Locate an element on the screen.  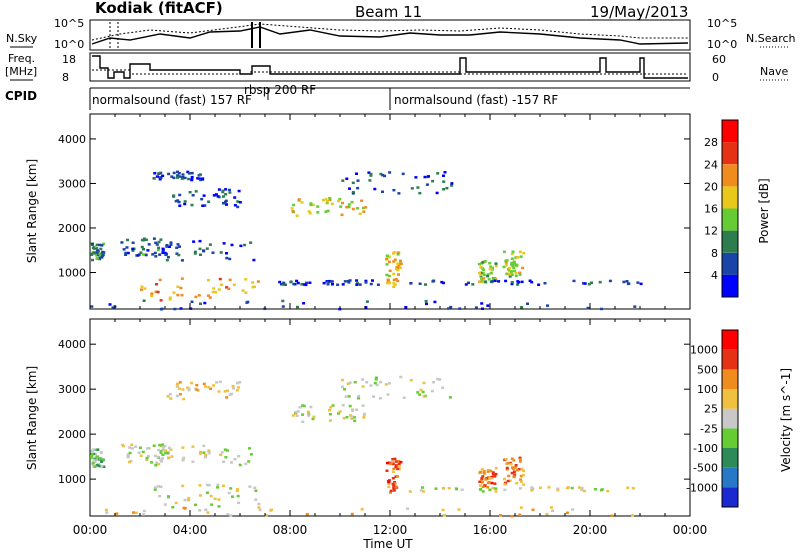
nsky-label: N.Sky is located at coordinates (22, 38).